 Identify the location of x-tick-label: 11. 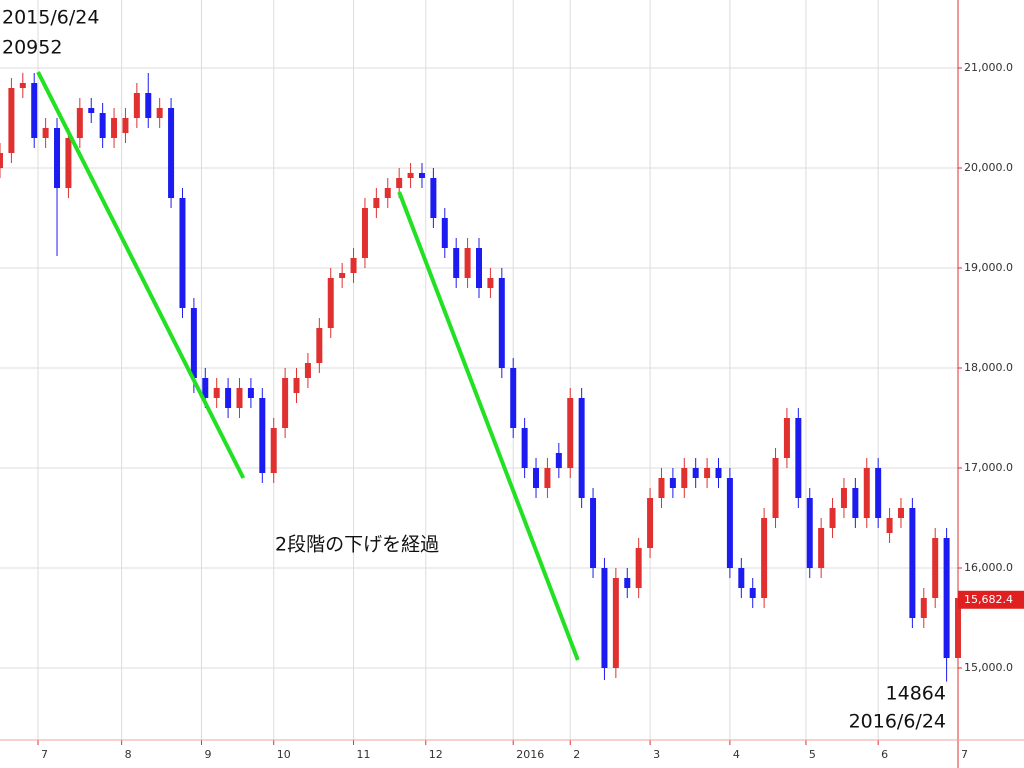
(364, 754).